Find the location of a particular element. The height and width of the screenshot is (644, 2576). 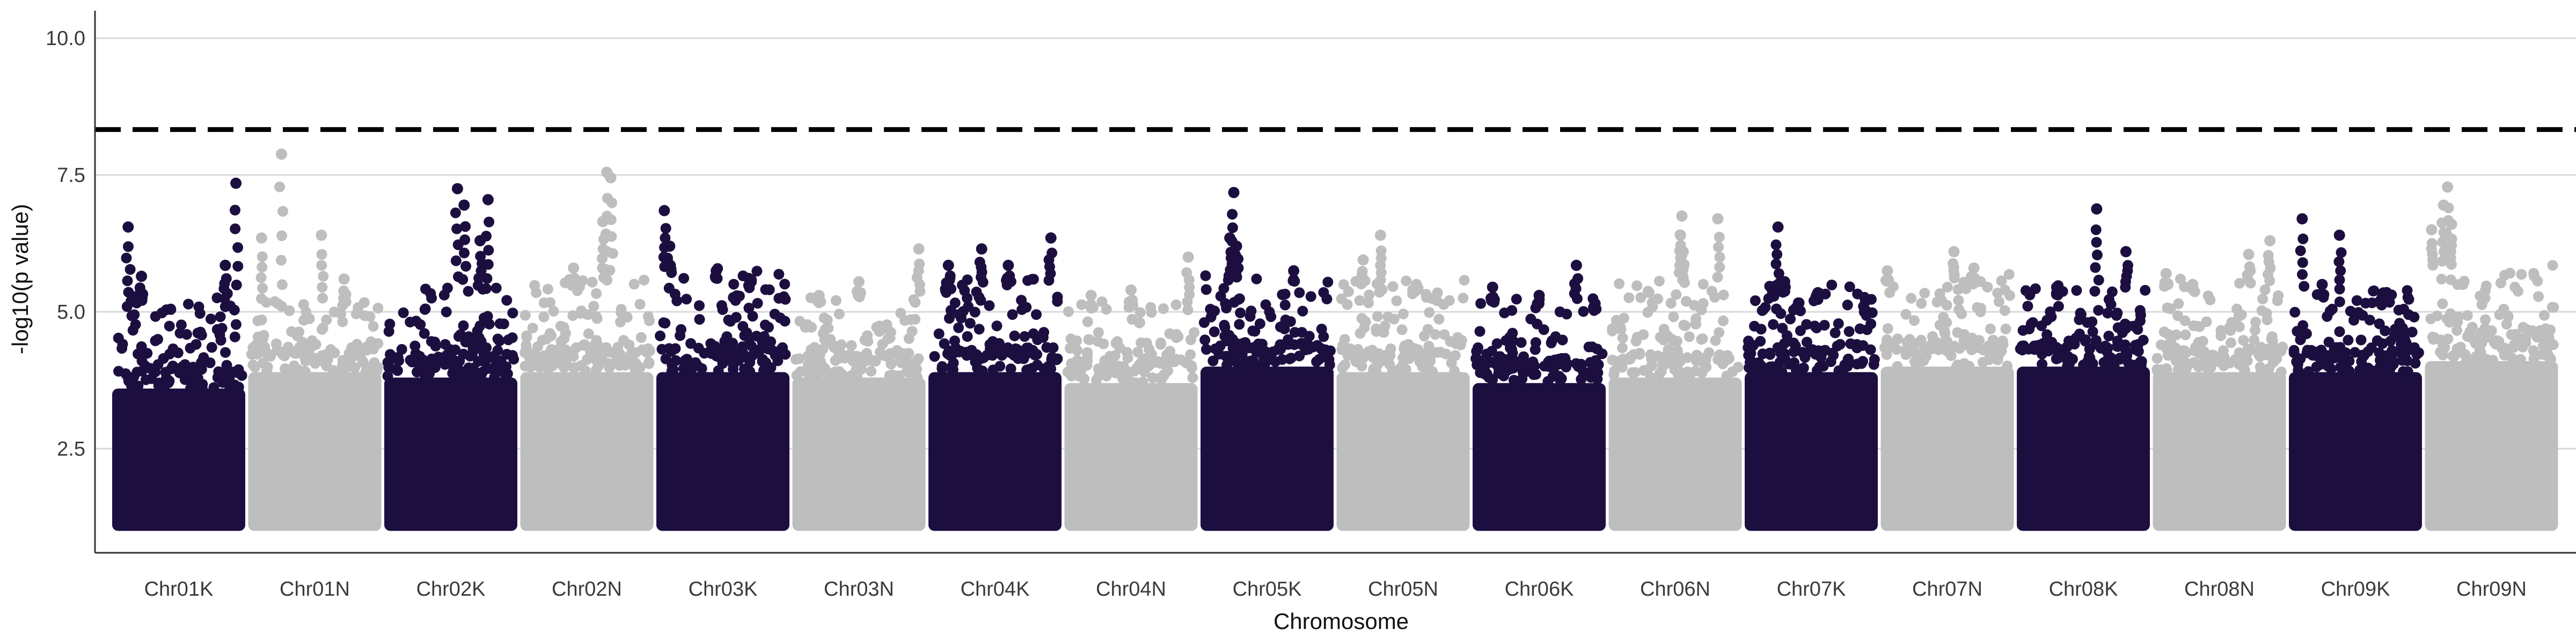

chromosome-Chr04N is located at coordinates (1131, 391).